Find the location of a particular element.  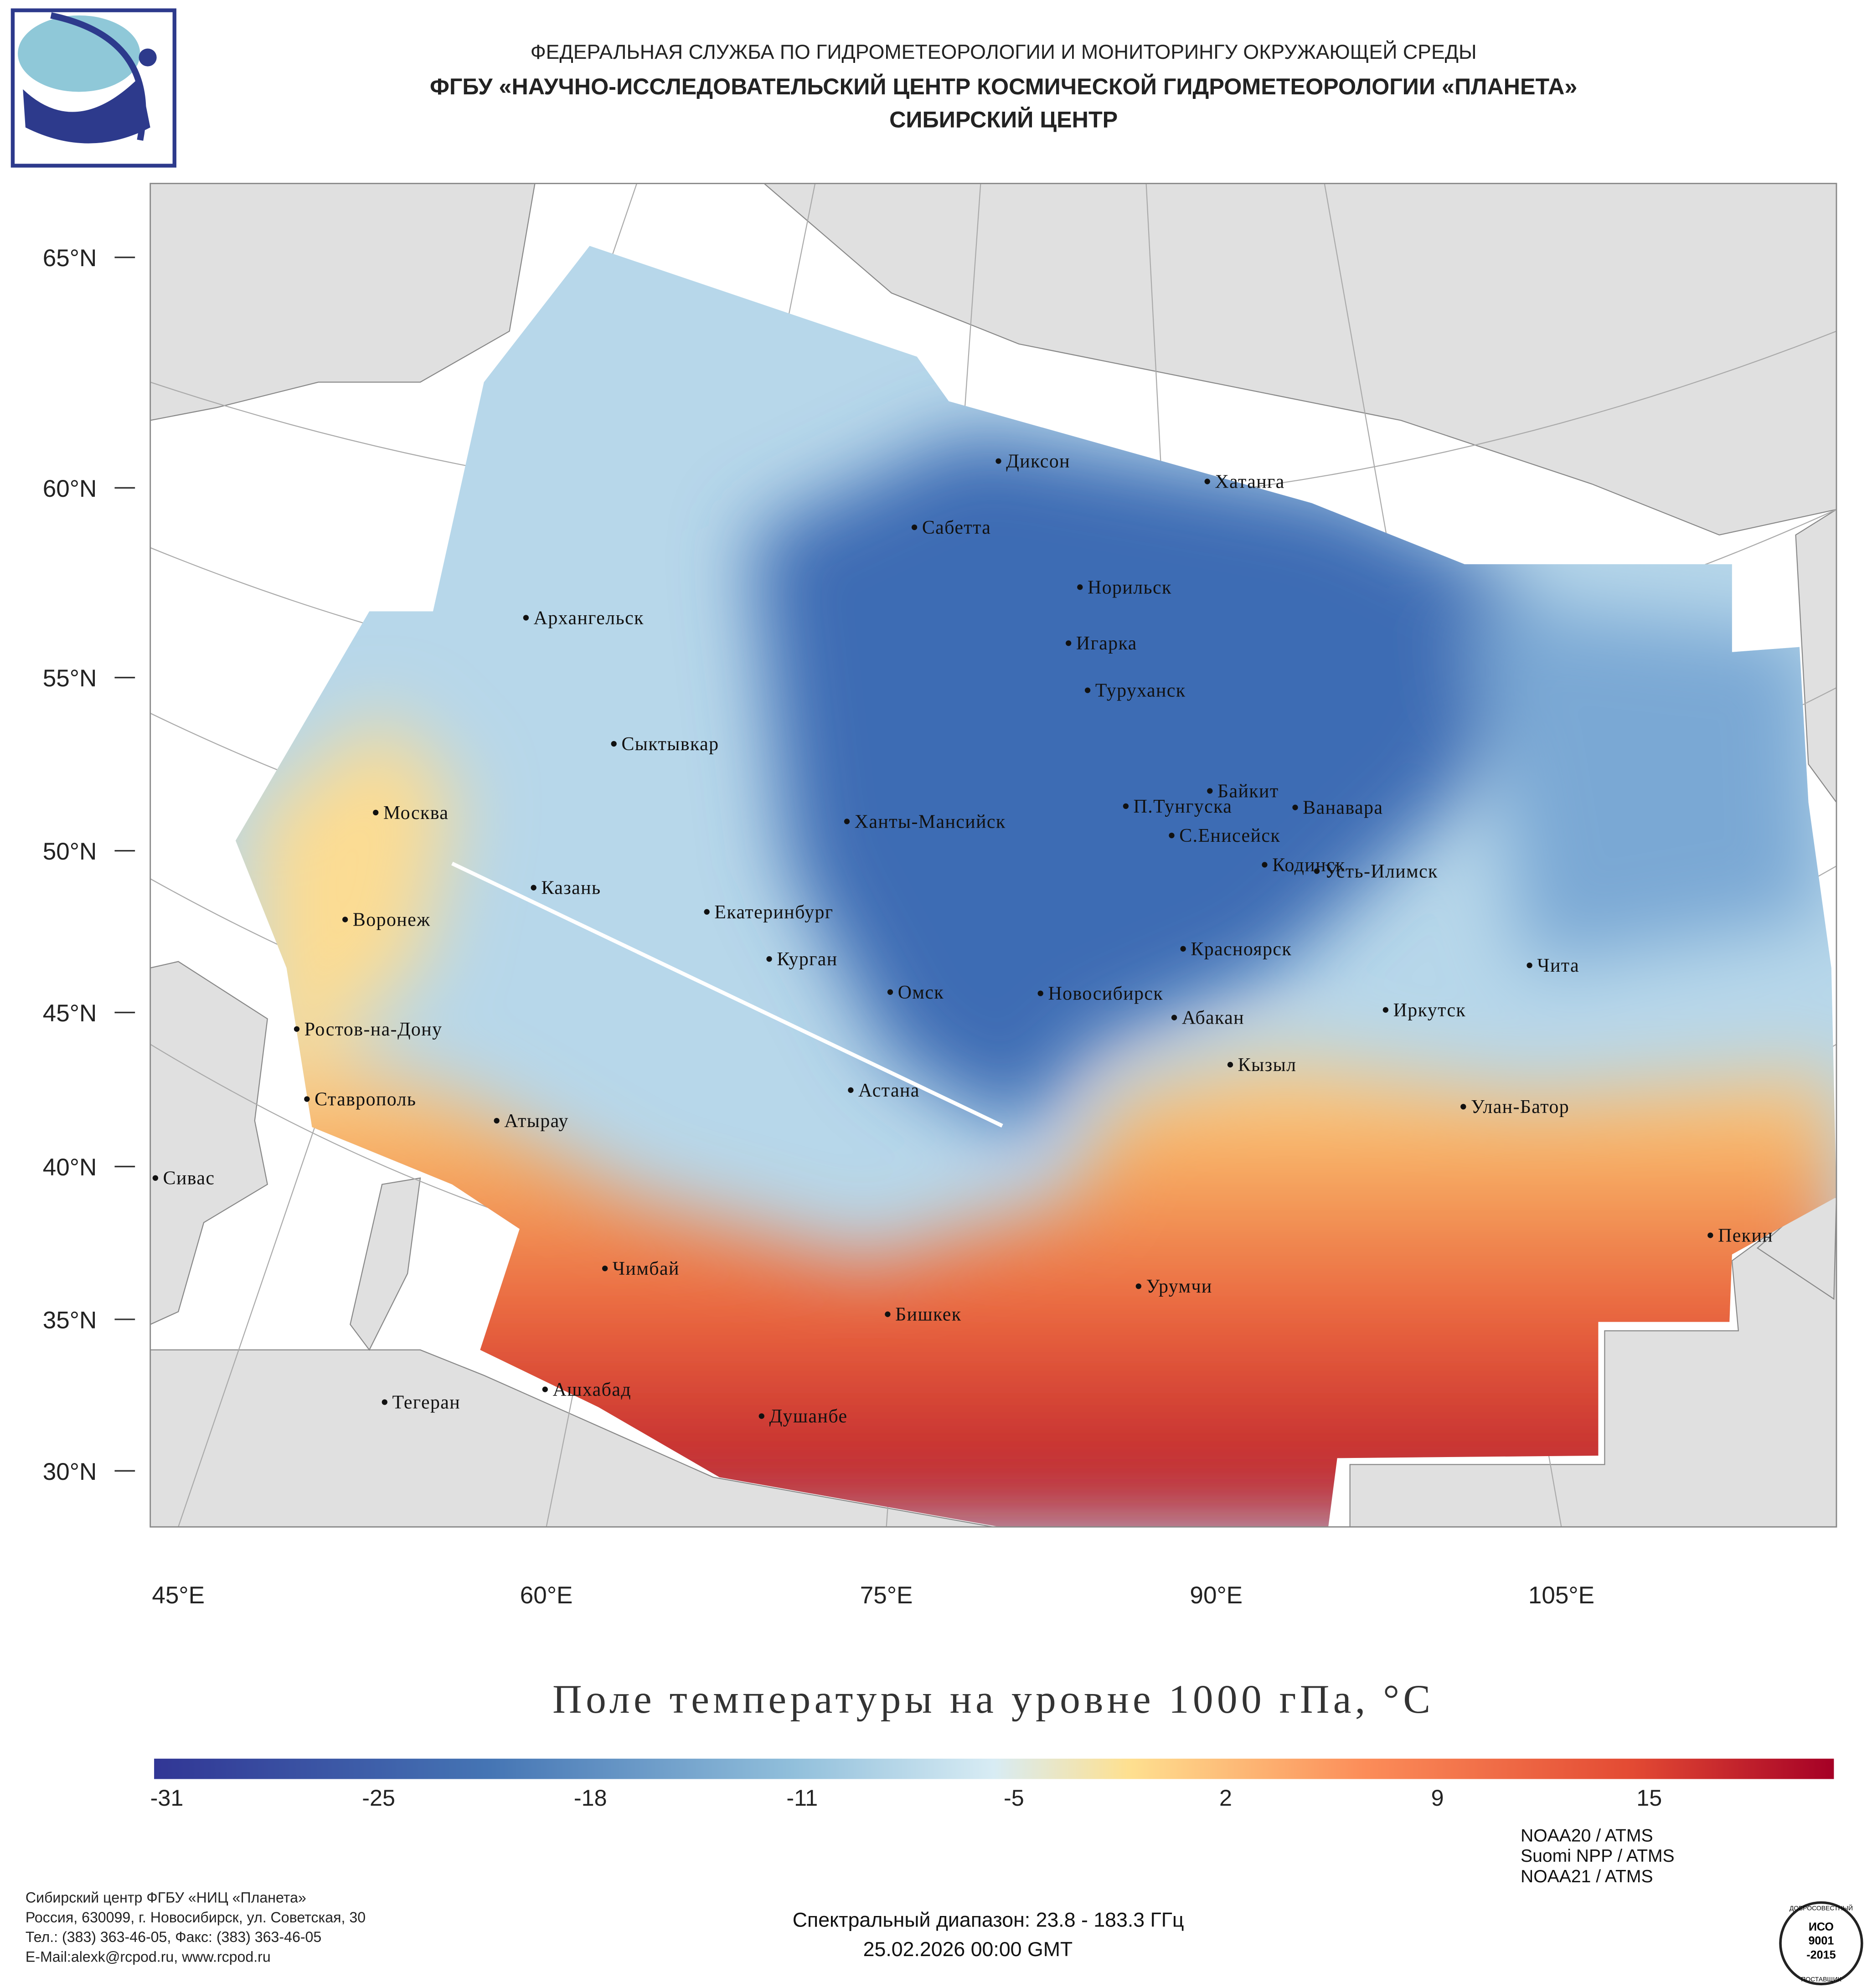

lat-label: 30°N is located at coordinates (70, 1472).